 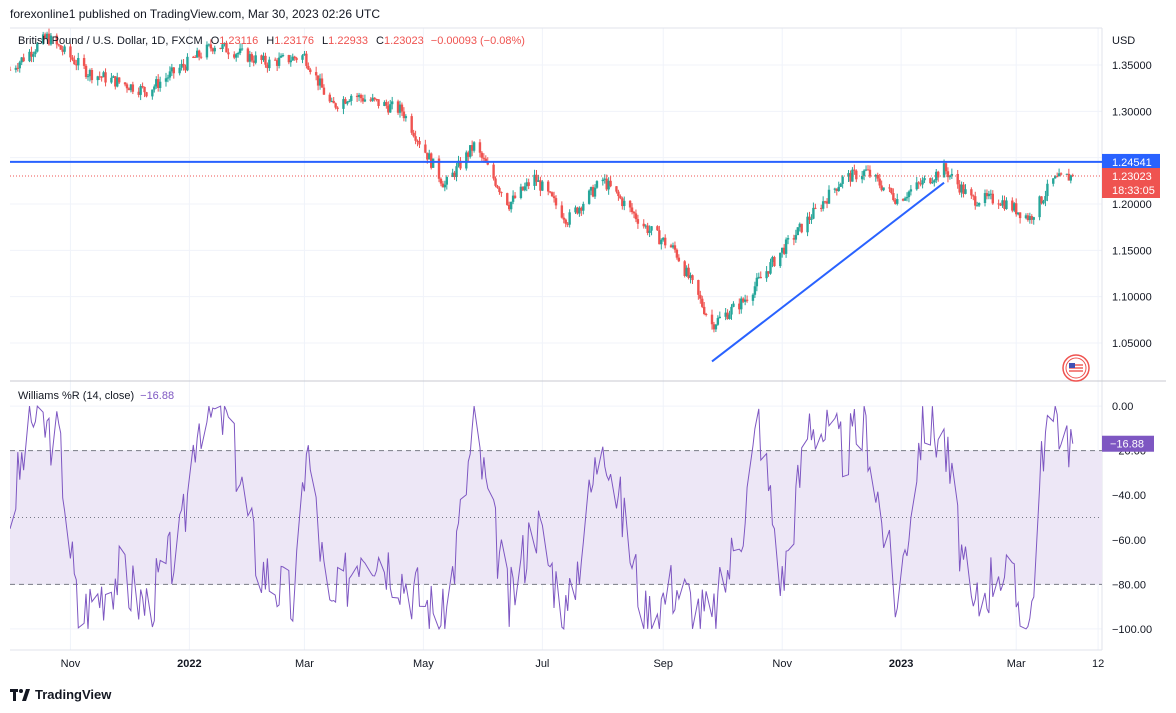 What do you see at coordinates (828, 272) in the screenshot?
I see `rising-trendline` at bounding box center [828, 272].